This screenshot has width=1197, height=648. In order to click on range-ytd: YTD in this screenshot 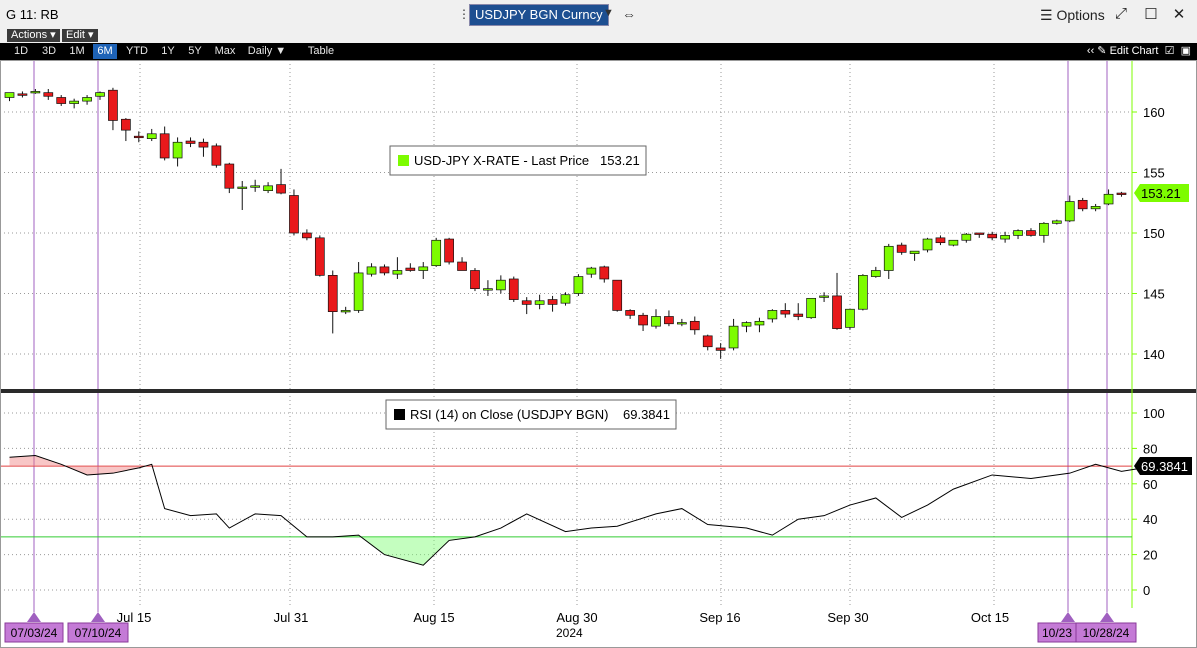, I will do `click(137, 51)`.